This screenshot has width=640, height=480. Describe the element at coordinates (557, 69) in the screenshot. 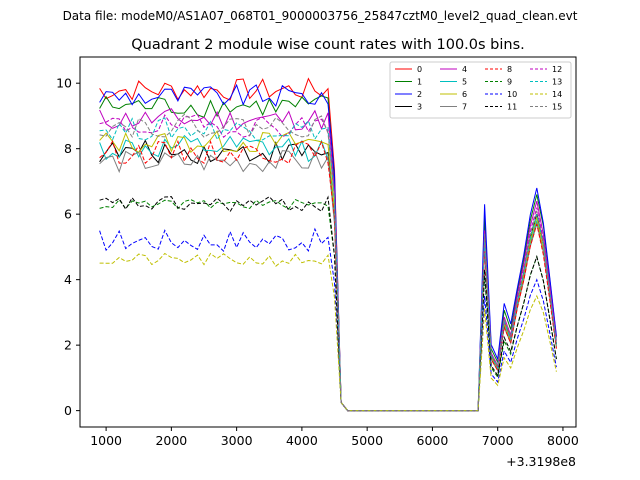

I see `legend-label-12: 12` at that location.